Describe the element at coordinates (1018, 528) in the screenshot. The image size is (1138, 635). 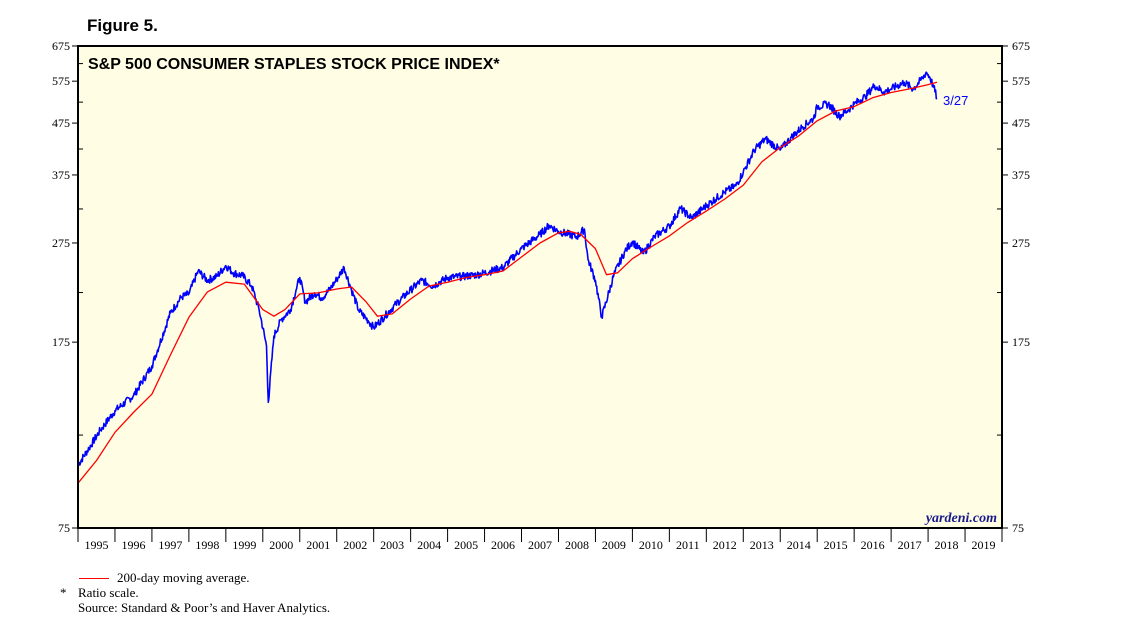
I see `y-tick-label-right: 75` at that location.